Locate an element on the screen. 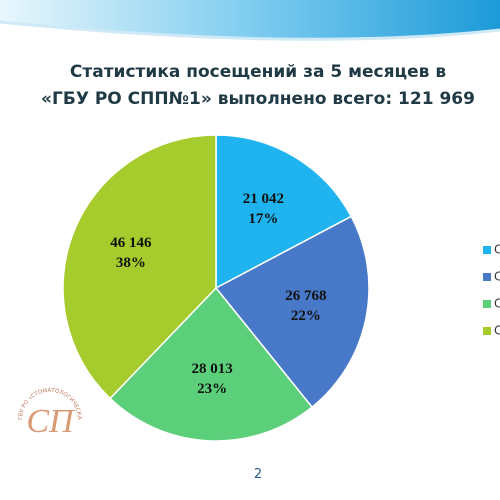  header-line is located at coordinates (250, 30).